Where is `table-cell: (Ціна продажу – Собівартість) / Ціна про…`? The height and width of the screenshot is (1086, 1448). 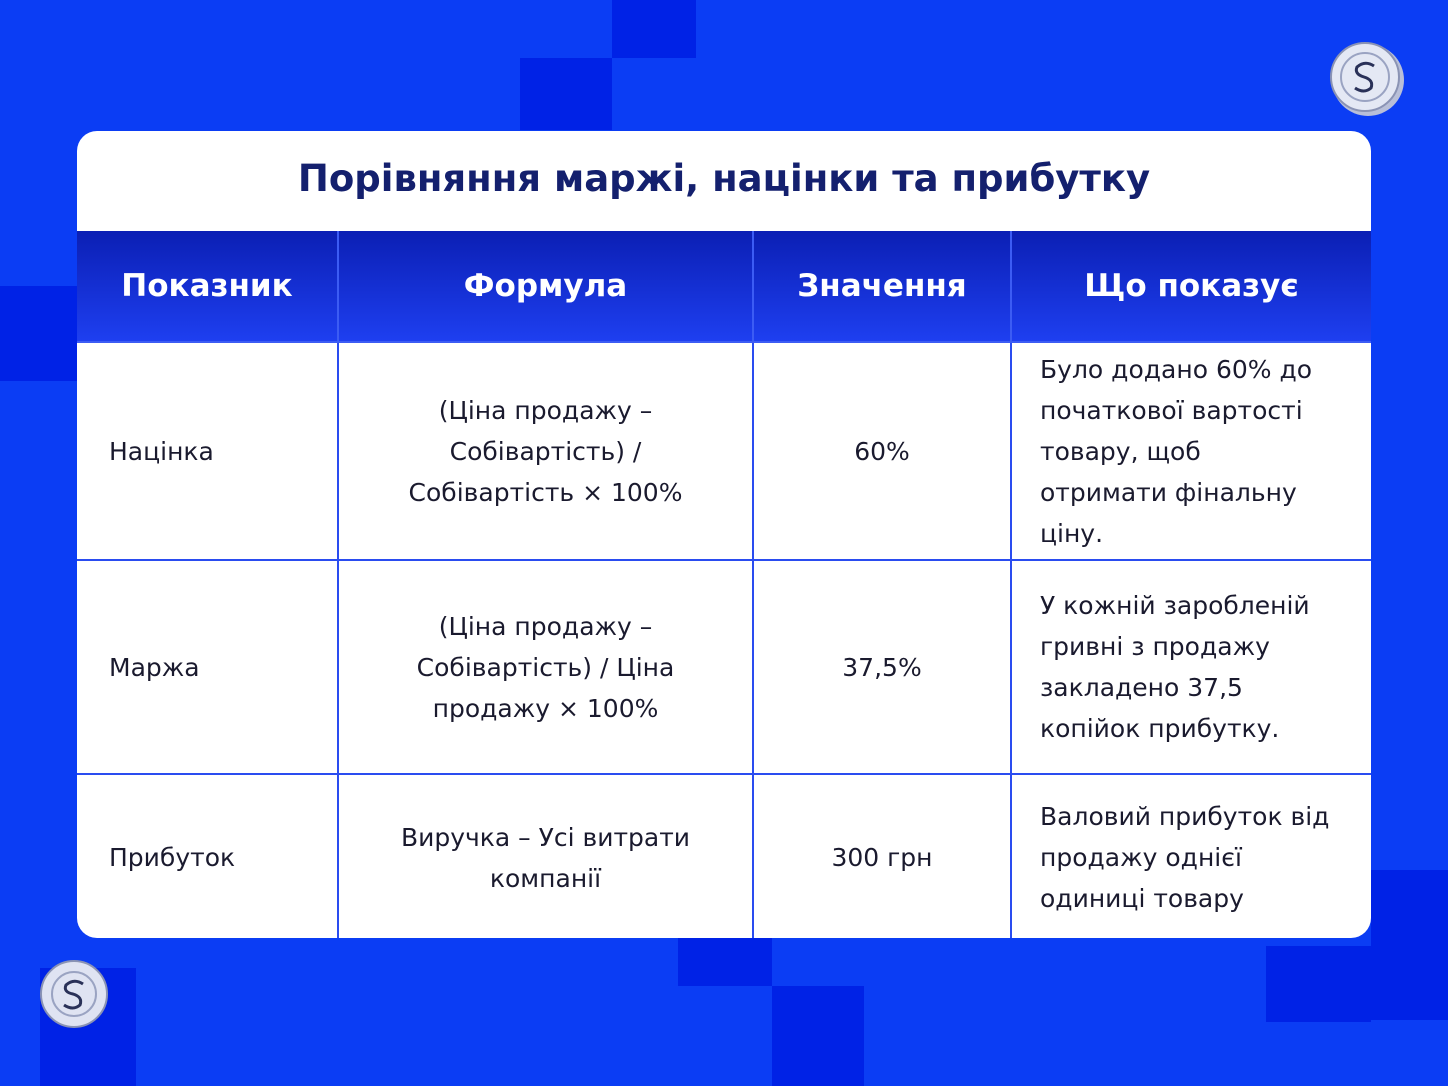
table-cell: (Ціна продажу – Собівартість) / Ціна про… is located at coordinates (545, 667).